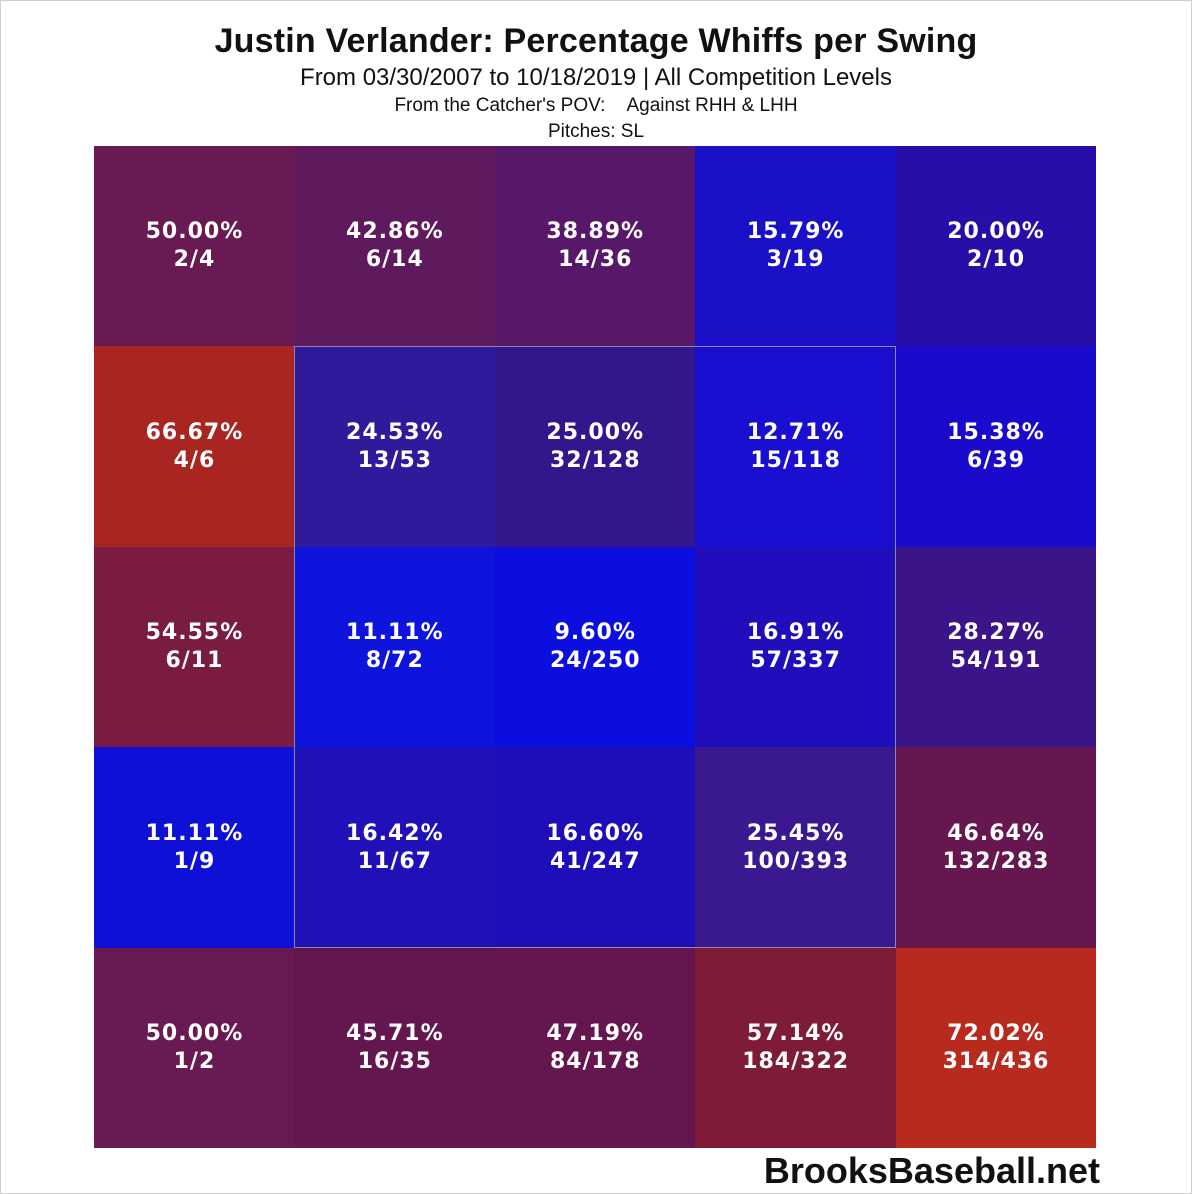 The image size is (1192, 1194). I want to click on heatmap-cell: 25.00% 32/128, so click(595, 447).